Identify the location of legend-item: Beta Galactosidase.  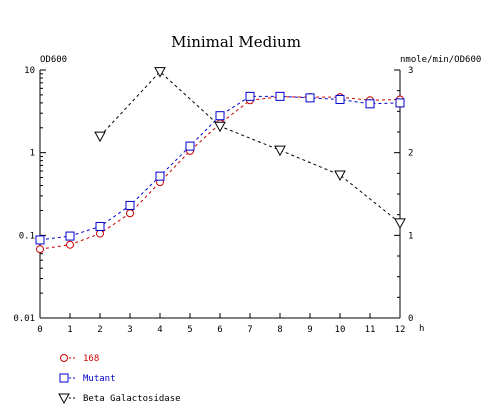
(119, 399).